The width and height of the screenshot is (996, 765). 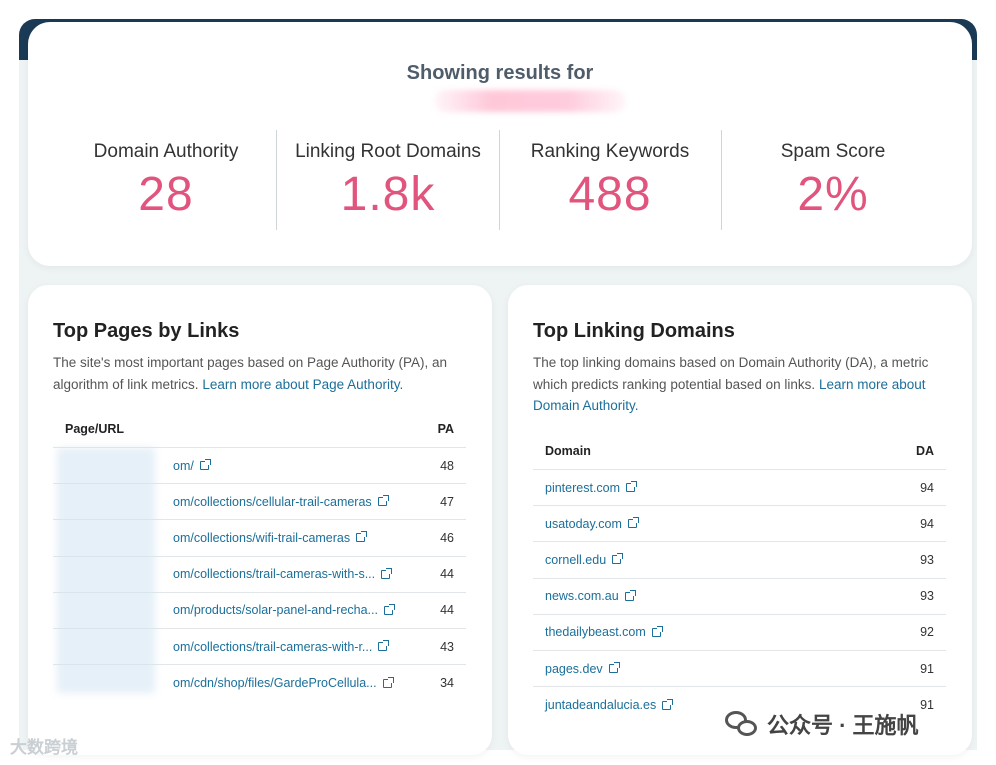 I want to click on metric-linking-root-domains: Linking Root Domains 1.8k, so click(x=388, y=180).